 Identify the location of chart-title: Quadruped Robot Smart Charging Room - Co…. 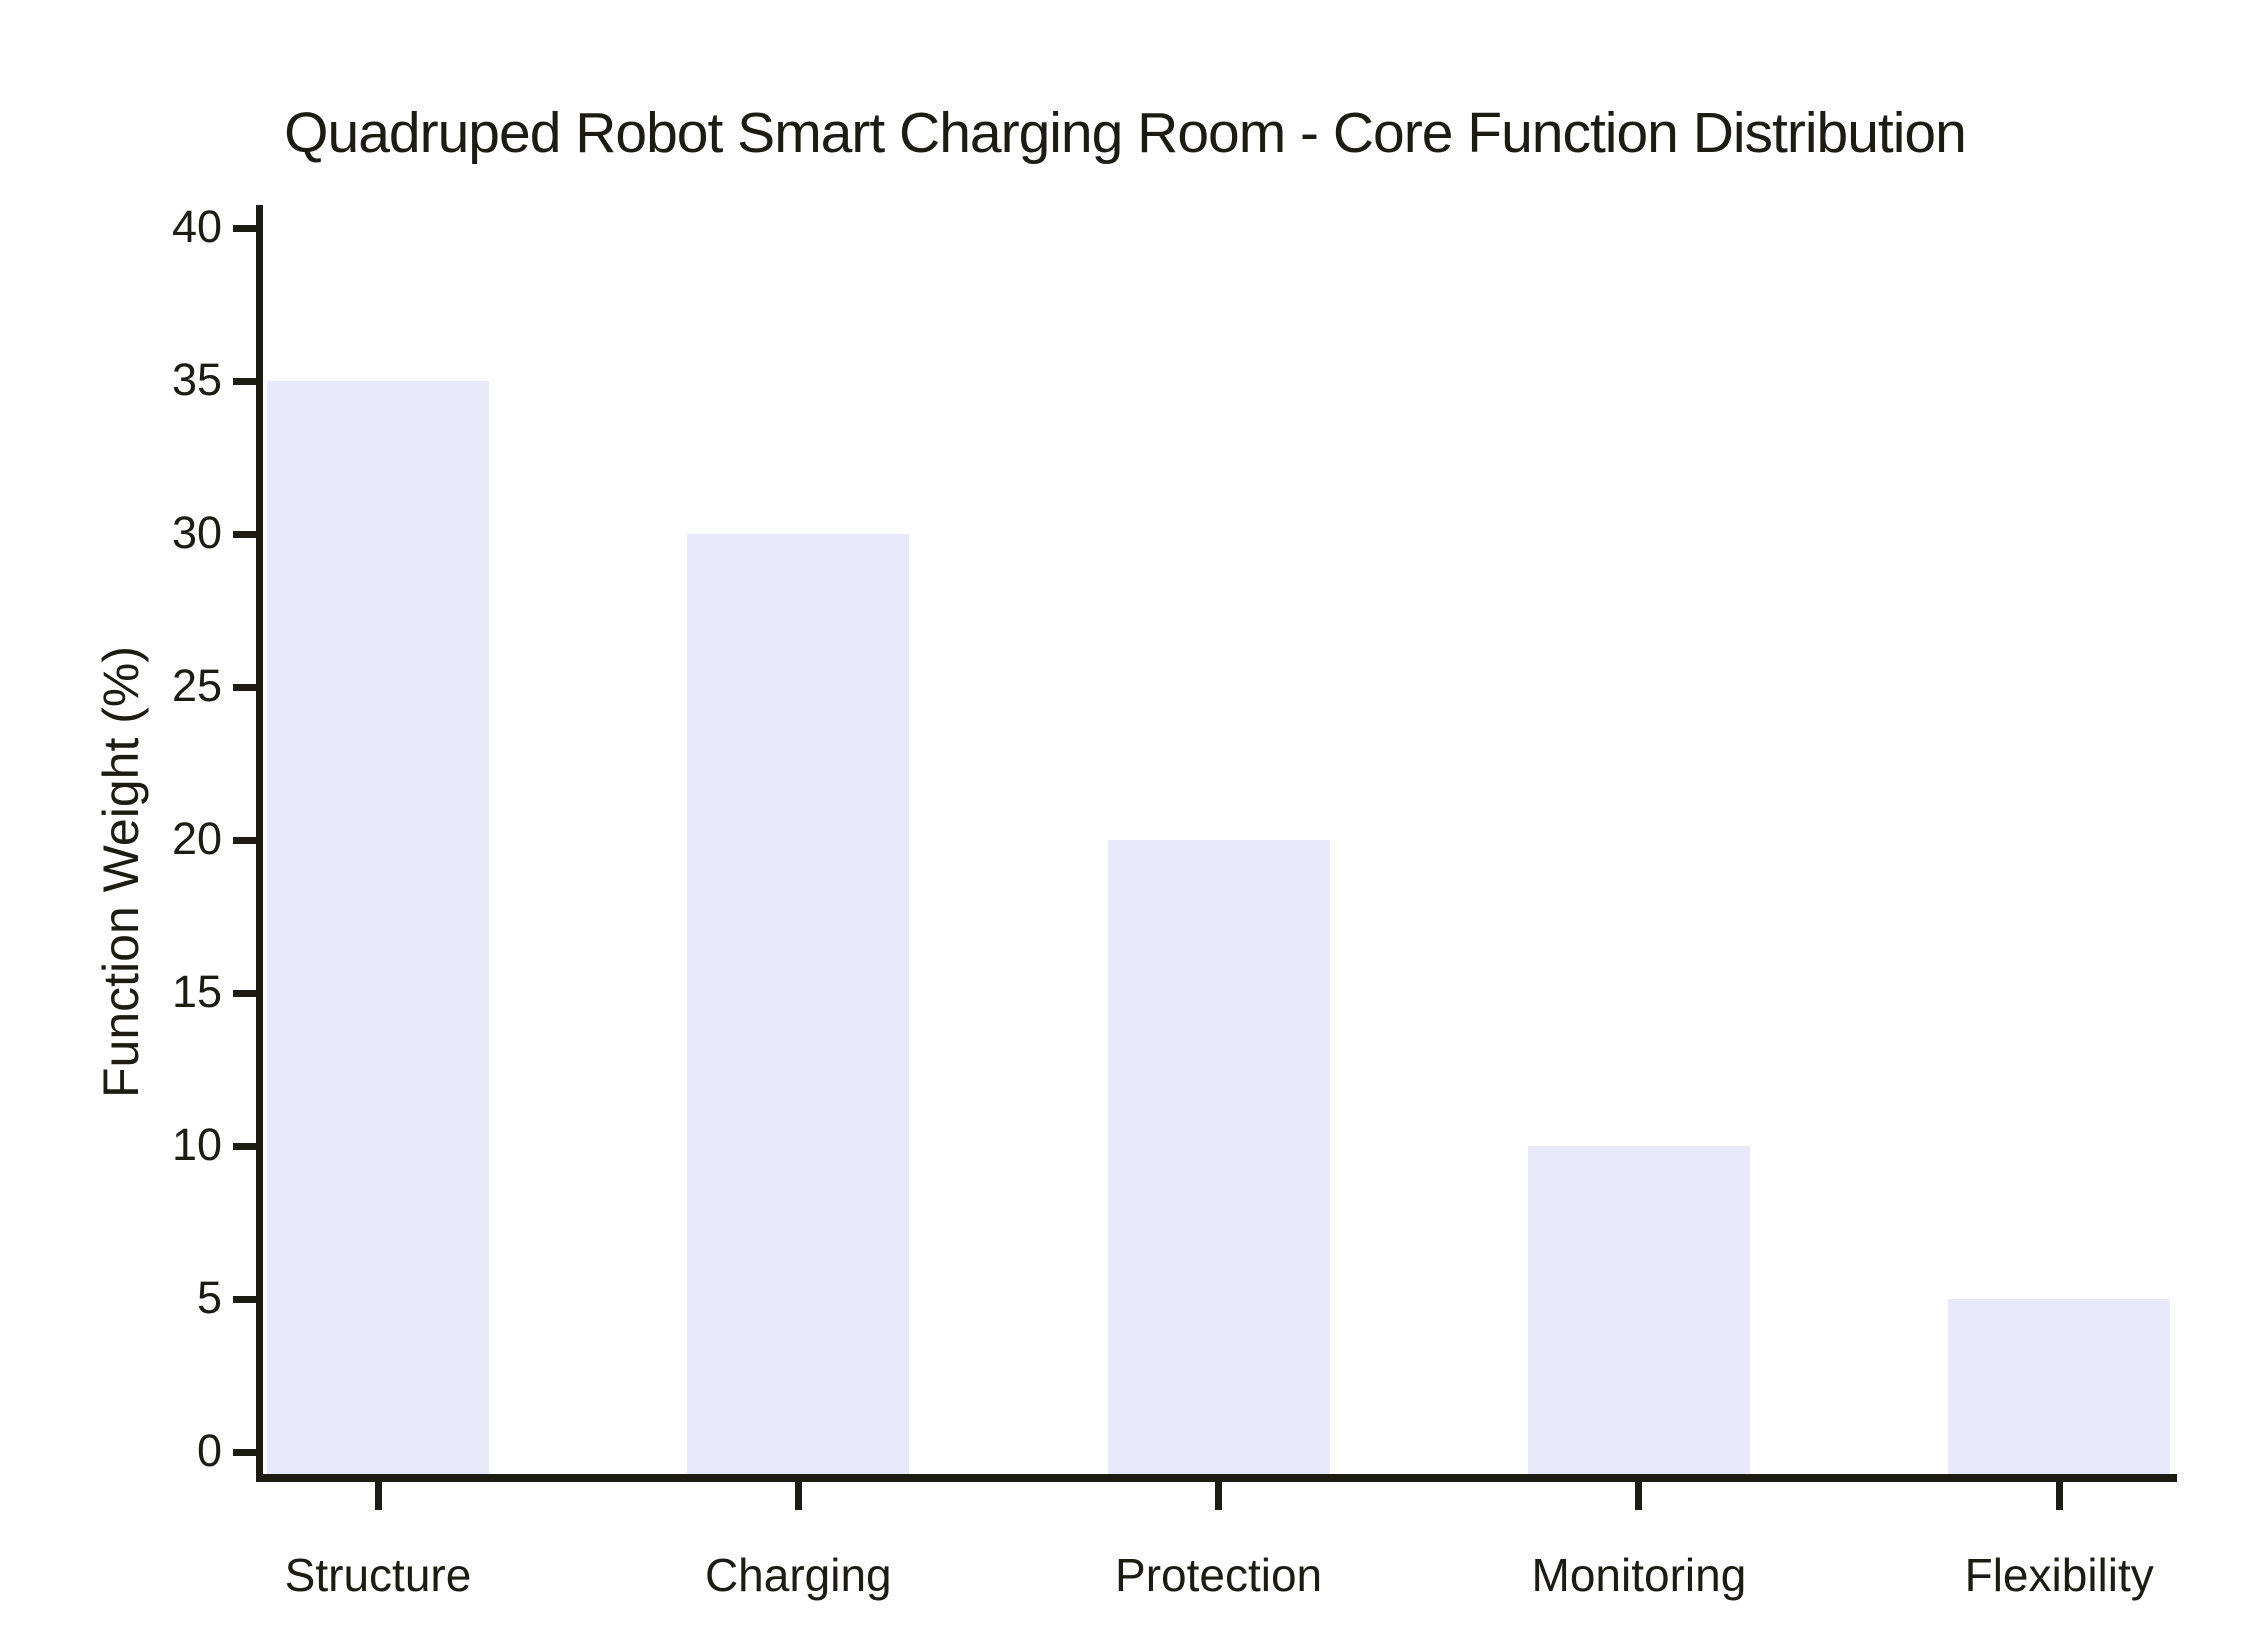
(1125, 133).